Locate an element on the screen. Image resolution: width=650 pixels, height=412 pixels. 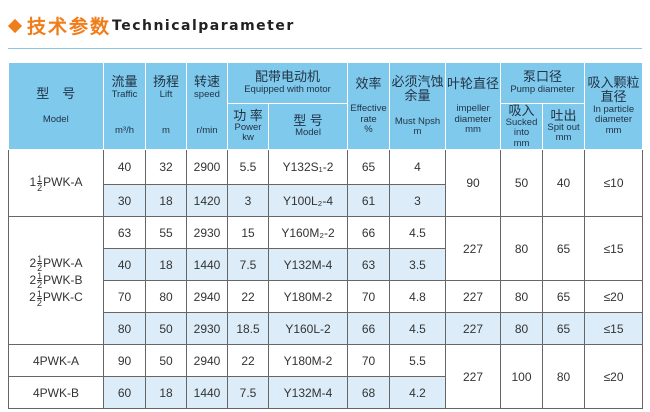
cell: 65 is located at coordinates (369, 167).